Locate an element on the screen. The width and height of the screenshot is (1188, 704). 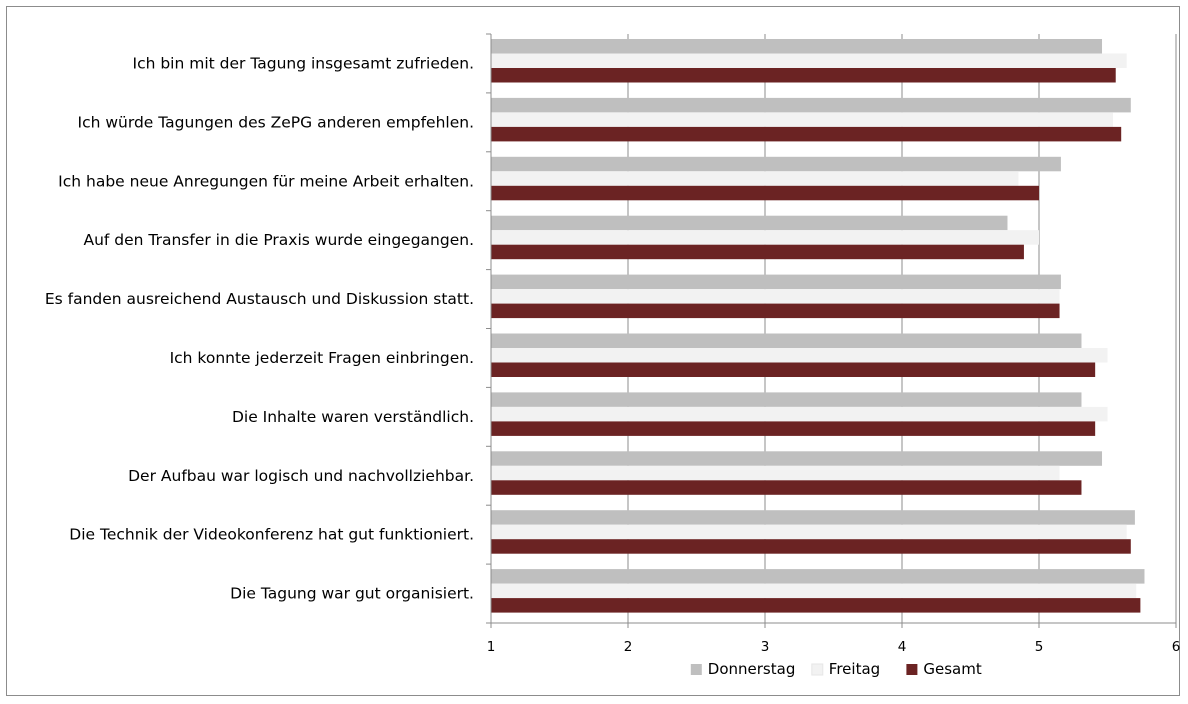
x-tick-label-6: 6 is located at coordinates (1176, 647).